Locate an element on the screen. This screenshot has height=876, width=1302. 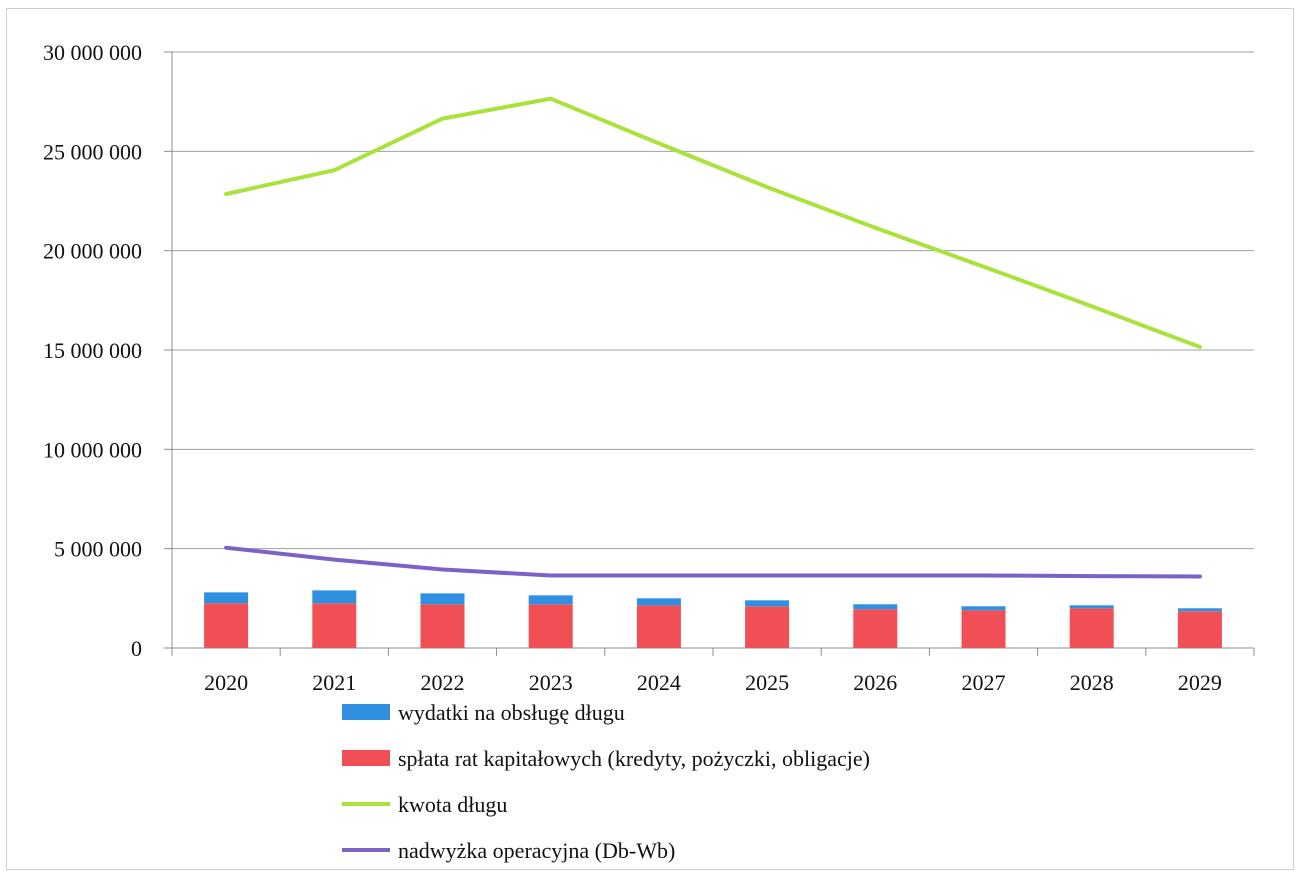
x-tick-label: 2029 is located at coordinates (1200, 682).